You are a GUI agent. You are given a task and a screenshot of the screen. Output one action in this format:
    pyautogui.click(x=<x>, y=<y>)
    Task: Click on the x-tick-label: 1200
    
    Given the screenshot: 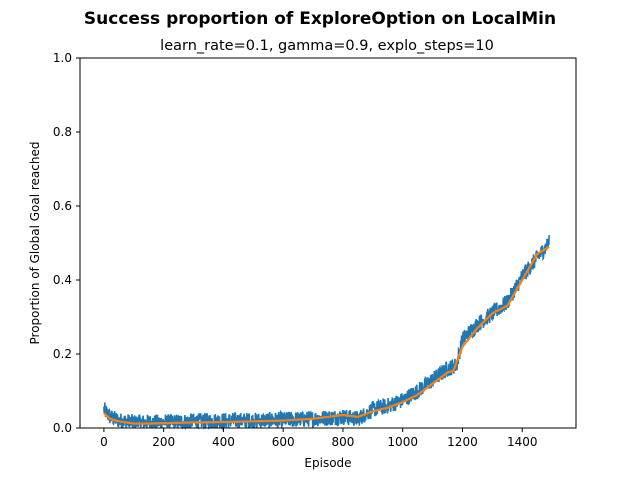 What is the action you would take?
    pyautogui.click(x=462, y=442)
    